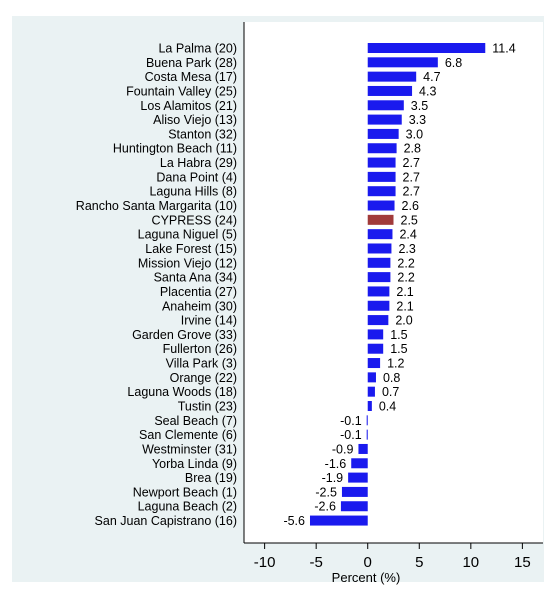  What do you see at coordinates (387, 407) in the screenshot?
I see `value-label-25: 0.4` at bounding box center [387, 407].